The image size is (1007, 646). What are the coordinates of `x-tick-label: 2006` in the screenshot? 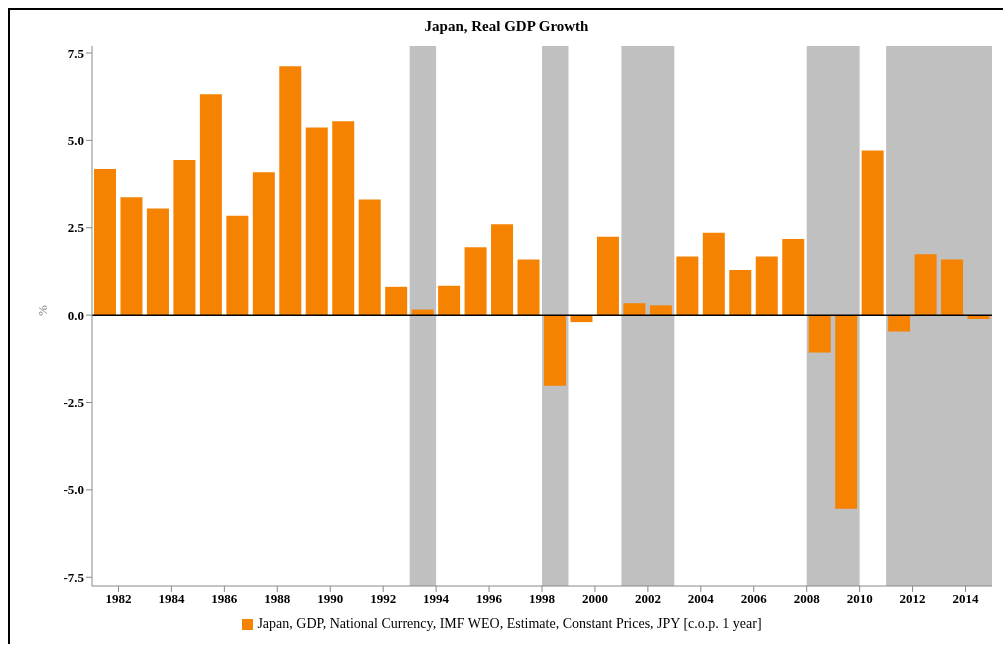 It's located at (754, 599).